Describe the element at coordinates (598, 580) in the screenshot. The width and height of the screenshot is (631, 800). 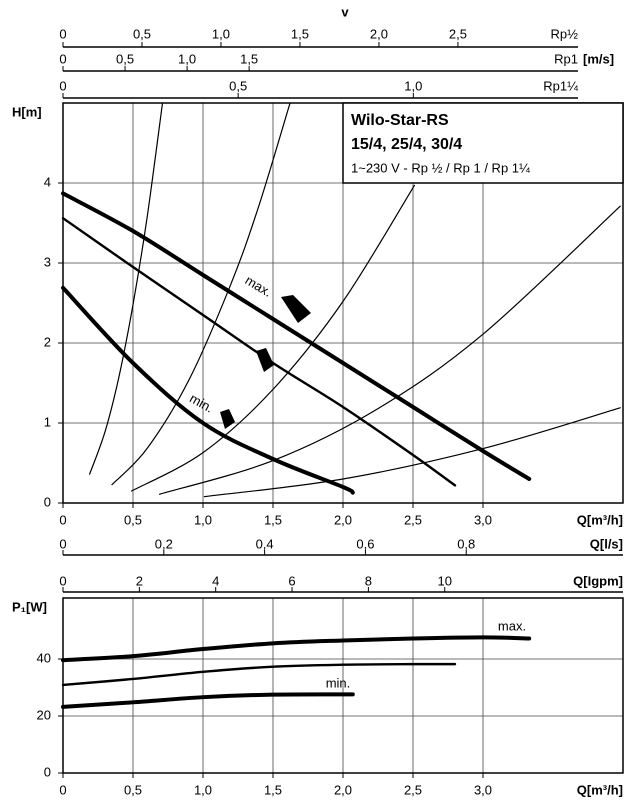
I see `axis-label: Q[Igpm]` at that location.